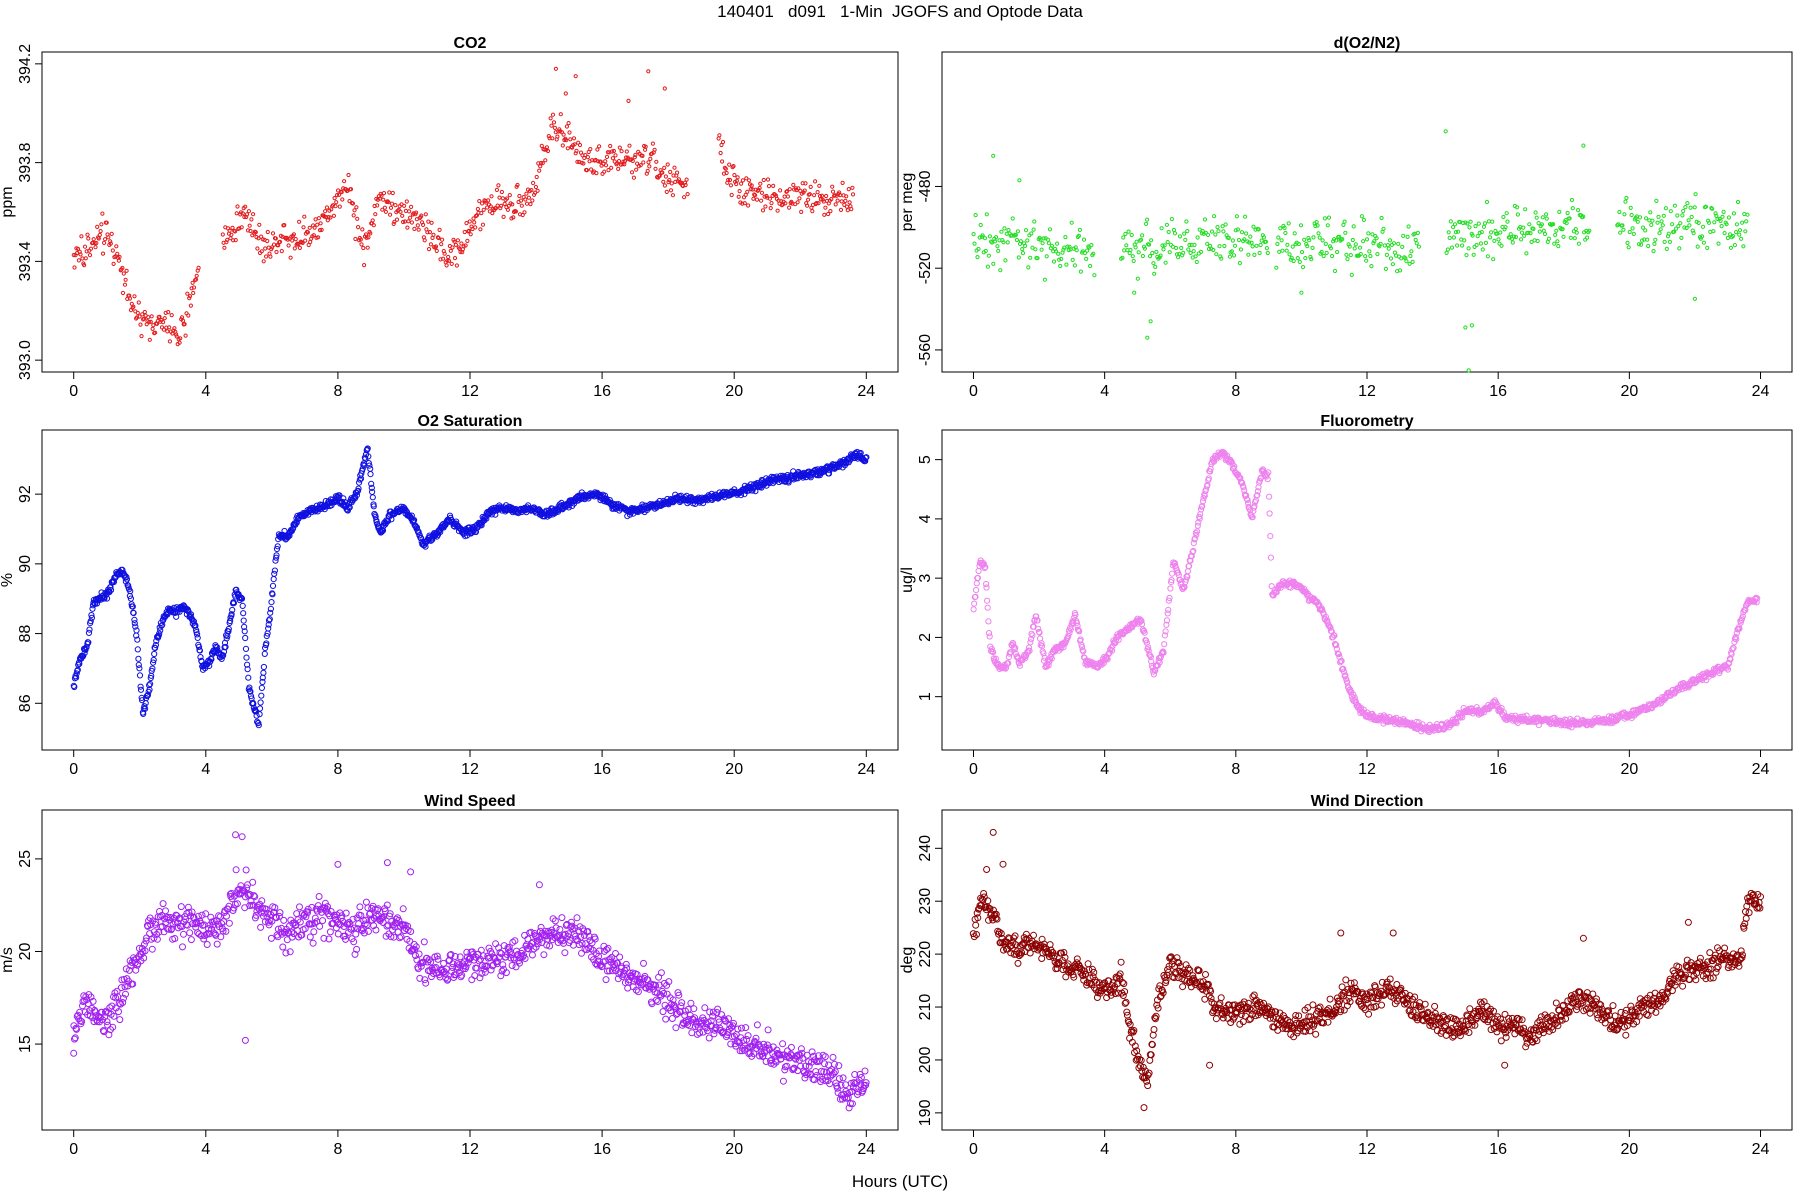 The image size is (1800, 1200). What do you see at coordinates (1360, 251) in the screenshot?
I see `o2n2-points` at bounding box center [1360, 251].